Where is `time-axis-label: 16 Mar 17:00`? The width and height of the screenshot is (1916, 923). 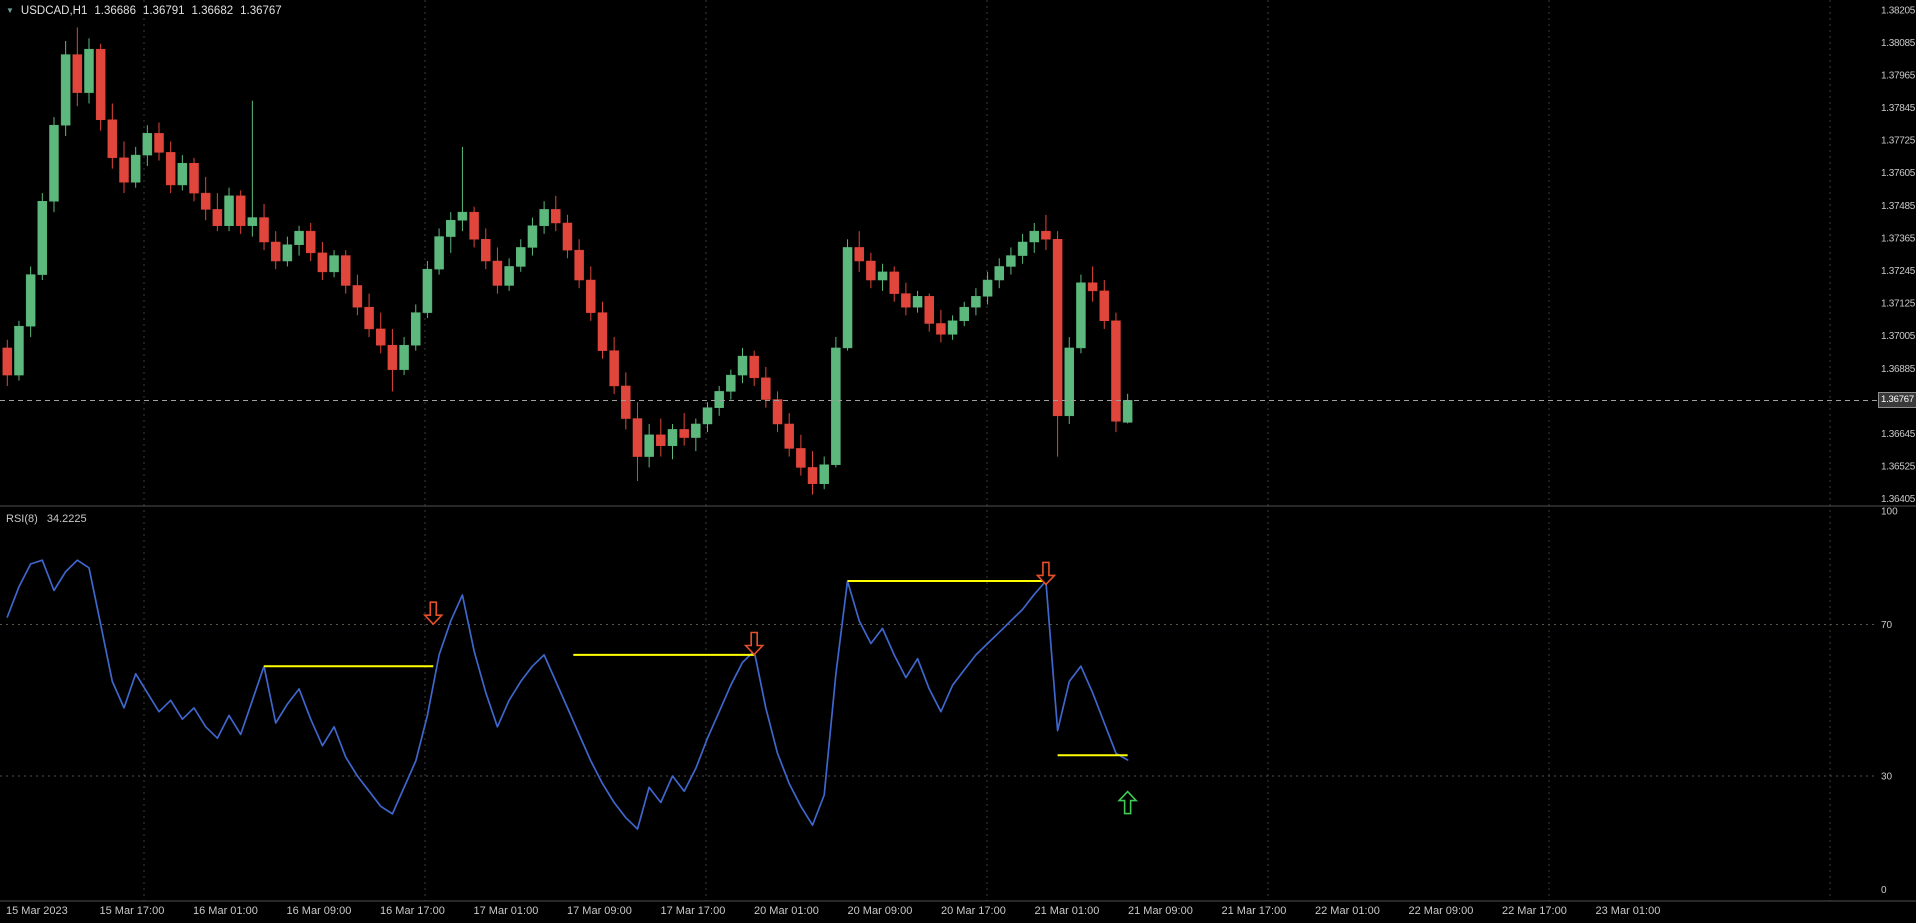 time-axis-label: 16 Mar 17:00 is located at coordinates (412, 911).